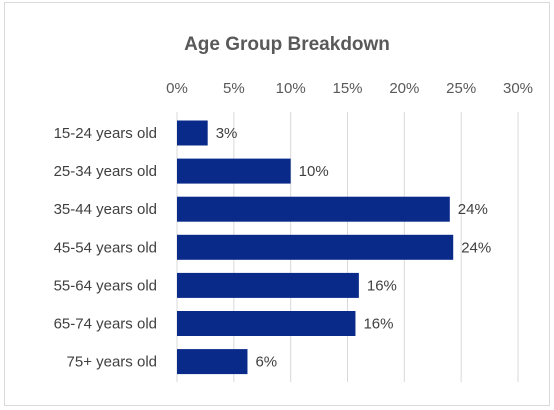  What do you see at coordinates (287, 44) in the screenshot?
I see `chart-title: Age Group Breakdown` at bounding box center [287, 44].